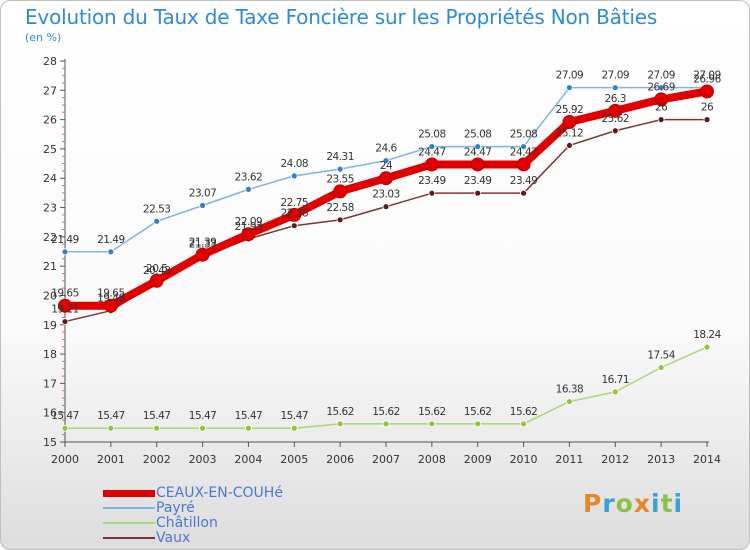 The width and height of the screenshot is (750, 550). What do you see at coordinates (615, 459) in the screenshot?
I see `x-tick-label: 2012` at bounding box center [615, 459].